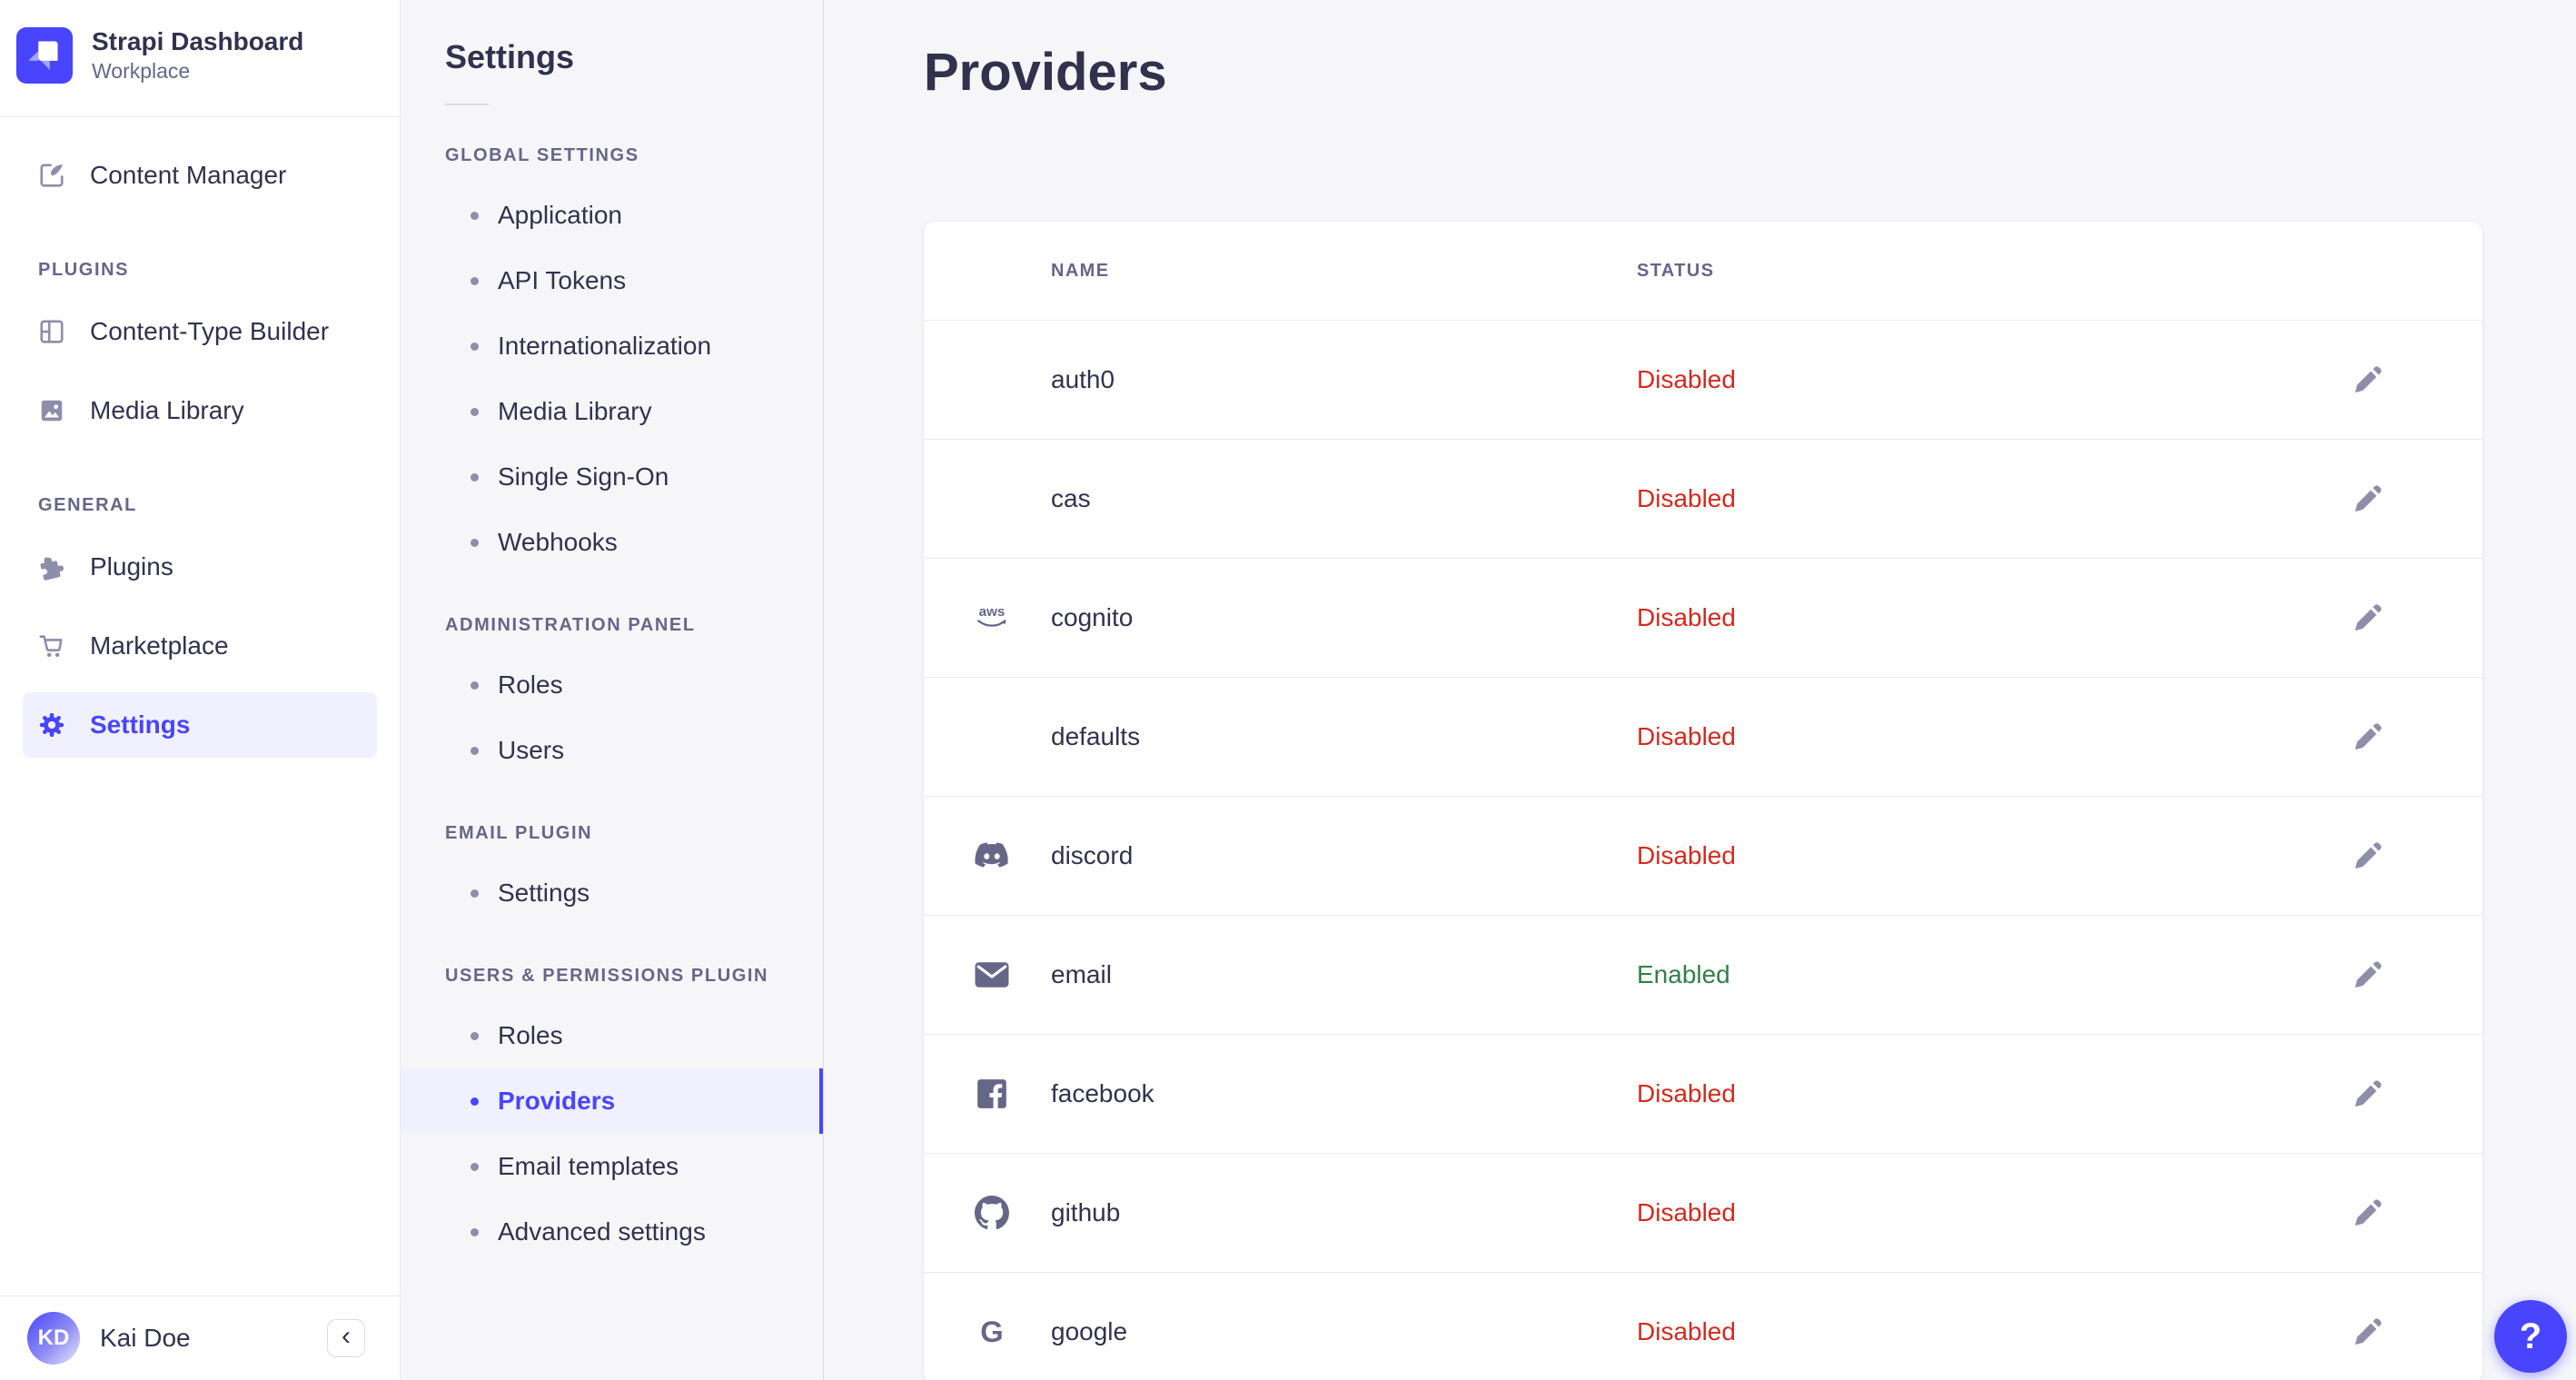  Describe the element at coordinates (542, 155) in the screenshot. I see `subnav-section-label: GLOBAL SETTINGS` at that location.